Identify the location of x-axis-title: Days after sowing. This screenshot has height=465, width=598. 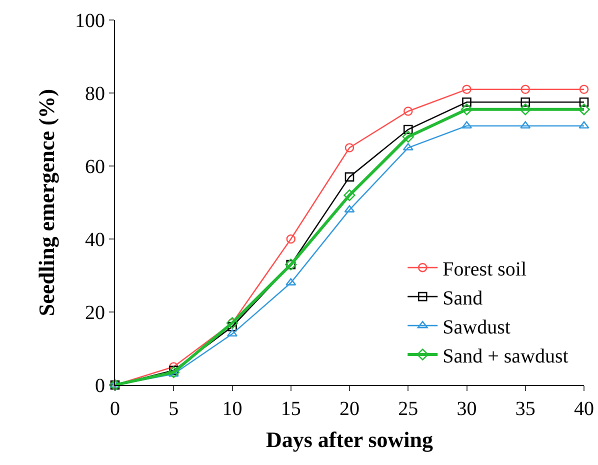
(350, 439).